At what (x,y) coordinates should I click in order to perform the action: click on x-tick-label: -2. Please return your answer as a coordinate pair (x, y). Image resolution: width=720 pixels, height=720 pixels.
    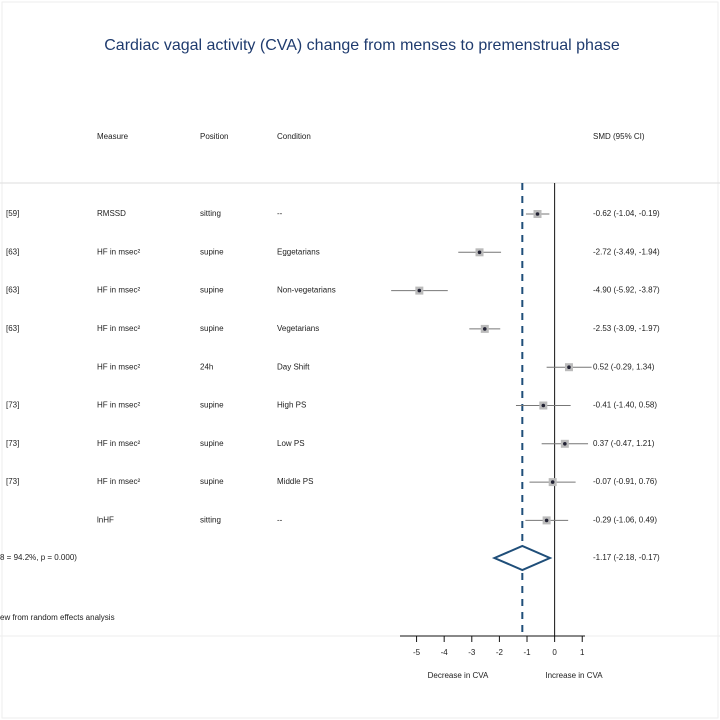
    Looking at the image, I should click on (500, 652).